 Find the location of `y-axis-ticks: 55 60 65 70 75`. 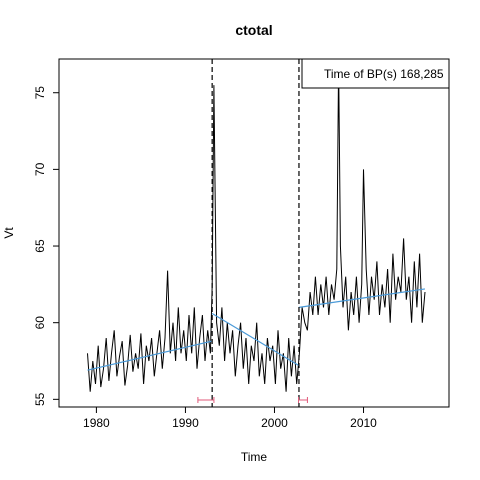

y-axis-ticks: 55 60 65 70 75 is located at coordinates (46, 246).